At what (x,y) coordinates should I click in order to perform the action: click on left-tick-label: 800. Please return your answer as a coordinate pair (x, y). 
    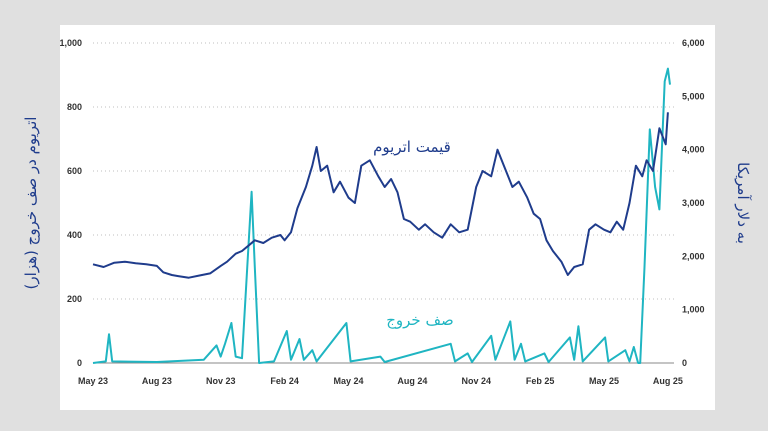
    Looking at the image, I should click on (74, 107).